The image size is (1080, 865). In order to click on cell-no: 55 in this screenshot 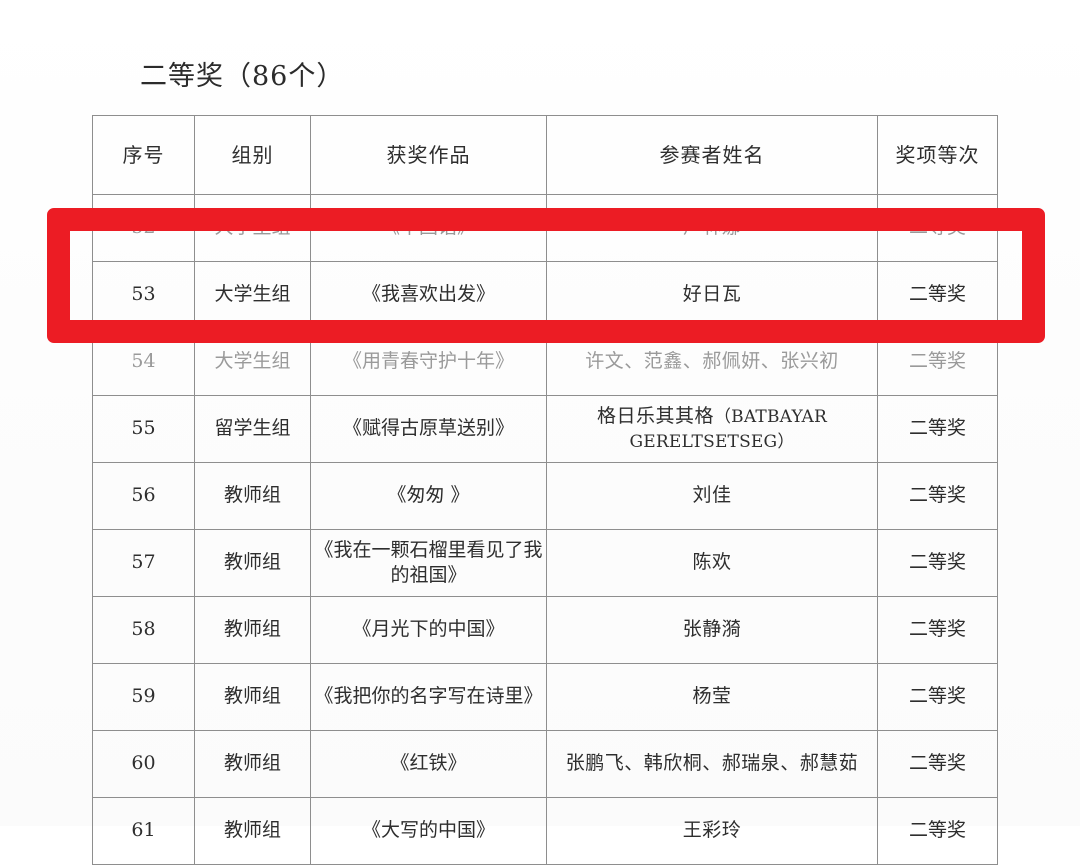, I will do `click(143, 429)`.